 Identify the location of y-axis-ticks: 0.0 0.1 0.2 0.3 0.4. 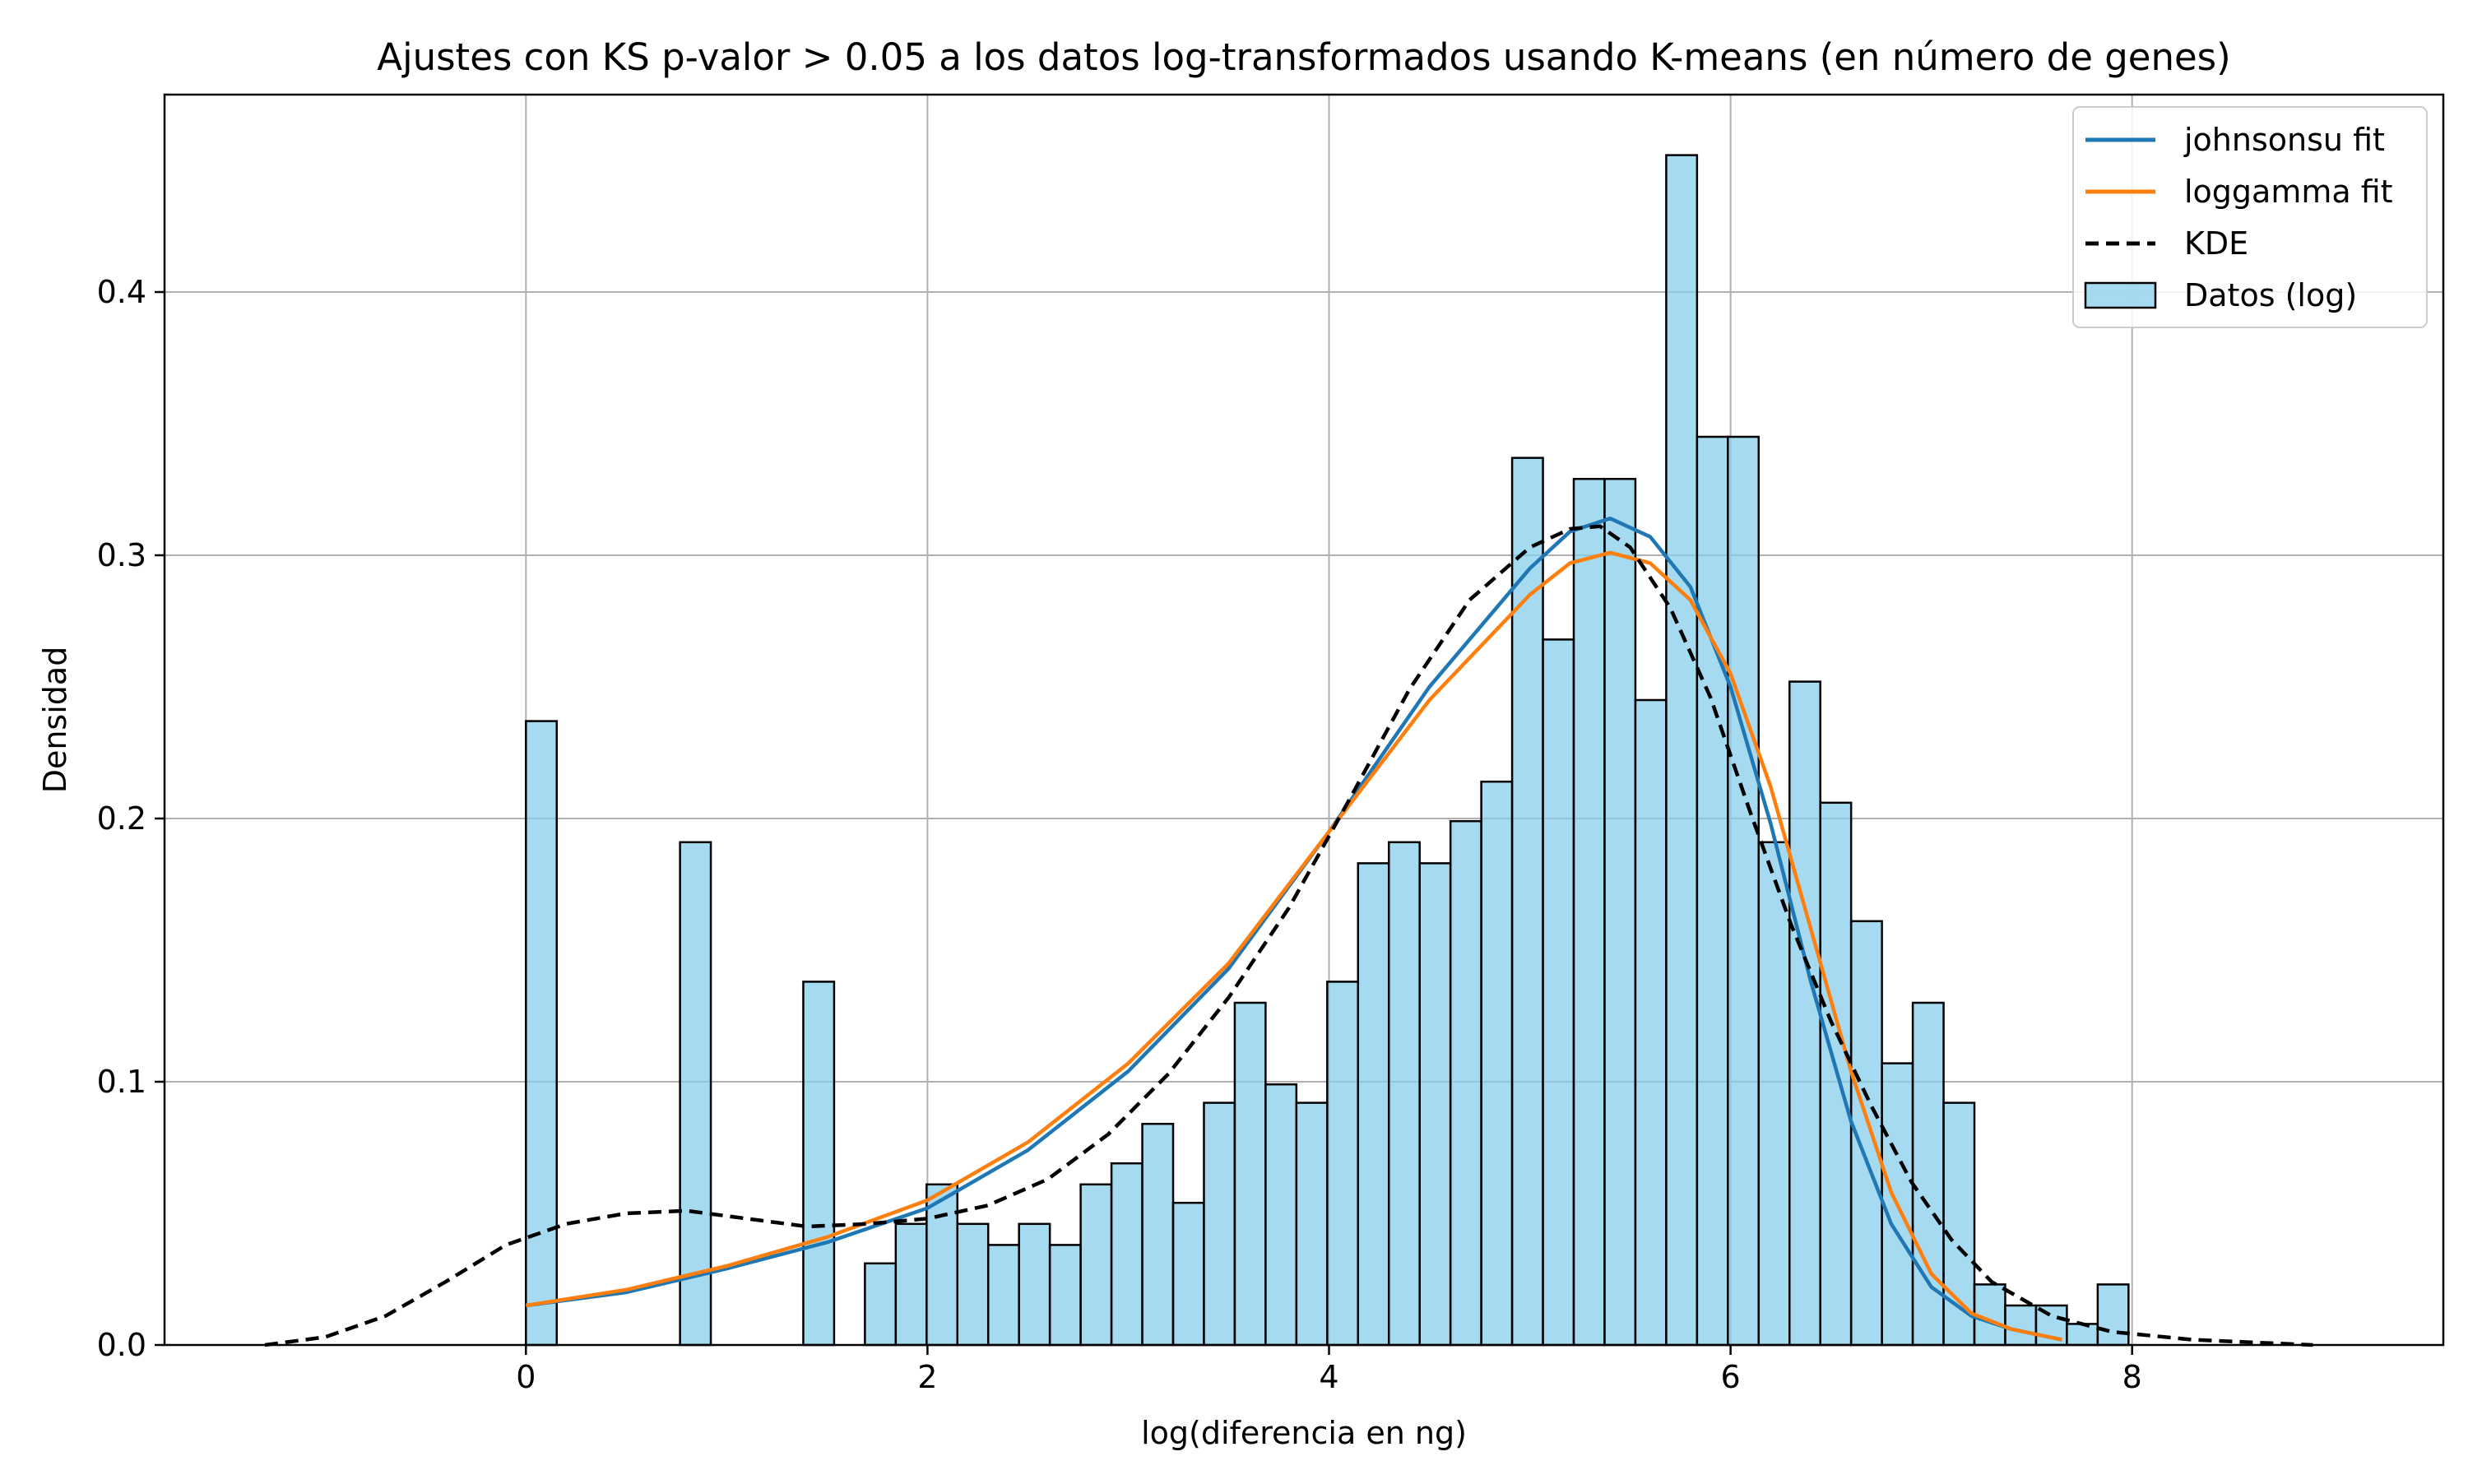
(131, 818).